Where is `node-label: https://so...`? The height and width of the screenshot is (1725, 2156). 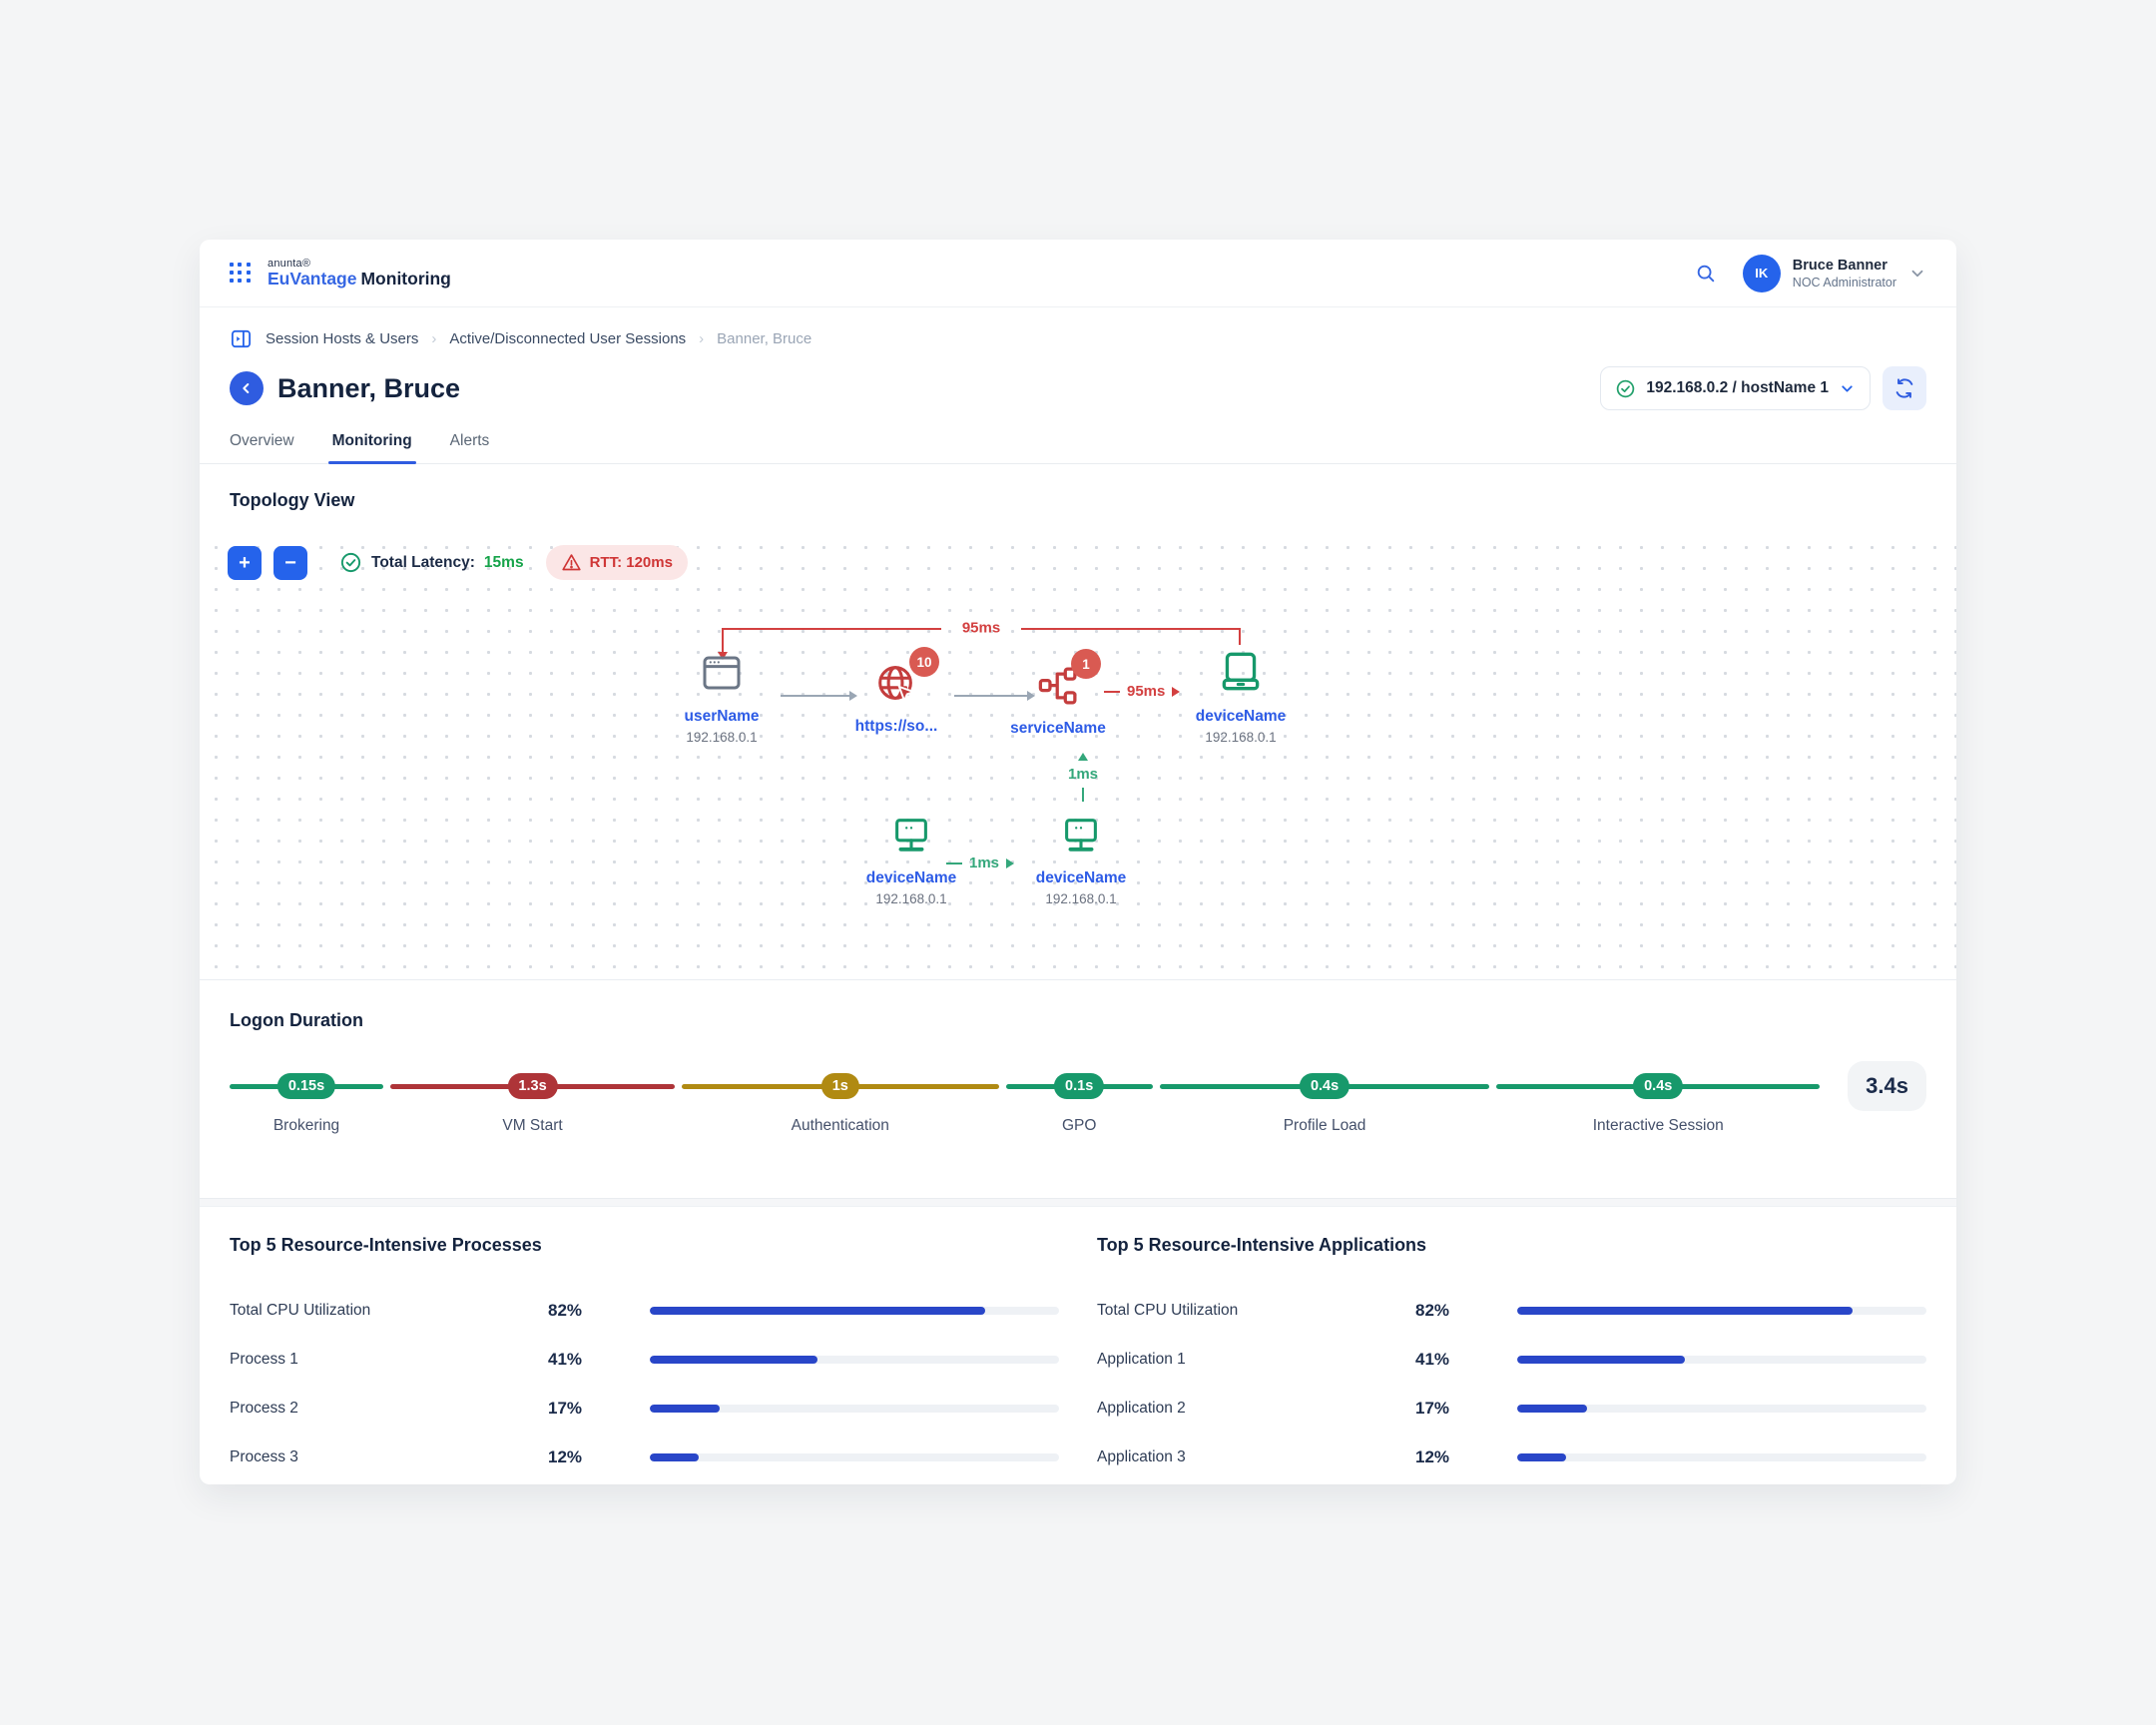 node-label: https://so... is located at coordinates (896, 726).